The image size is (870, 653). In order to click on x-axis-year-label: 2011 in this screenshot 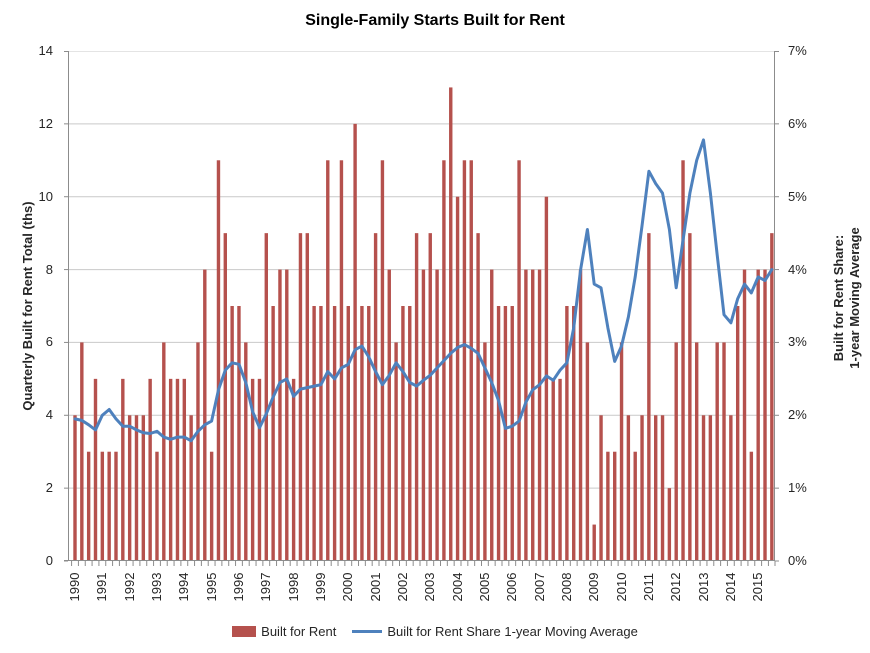, I will do `click(648, 587)`.